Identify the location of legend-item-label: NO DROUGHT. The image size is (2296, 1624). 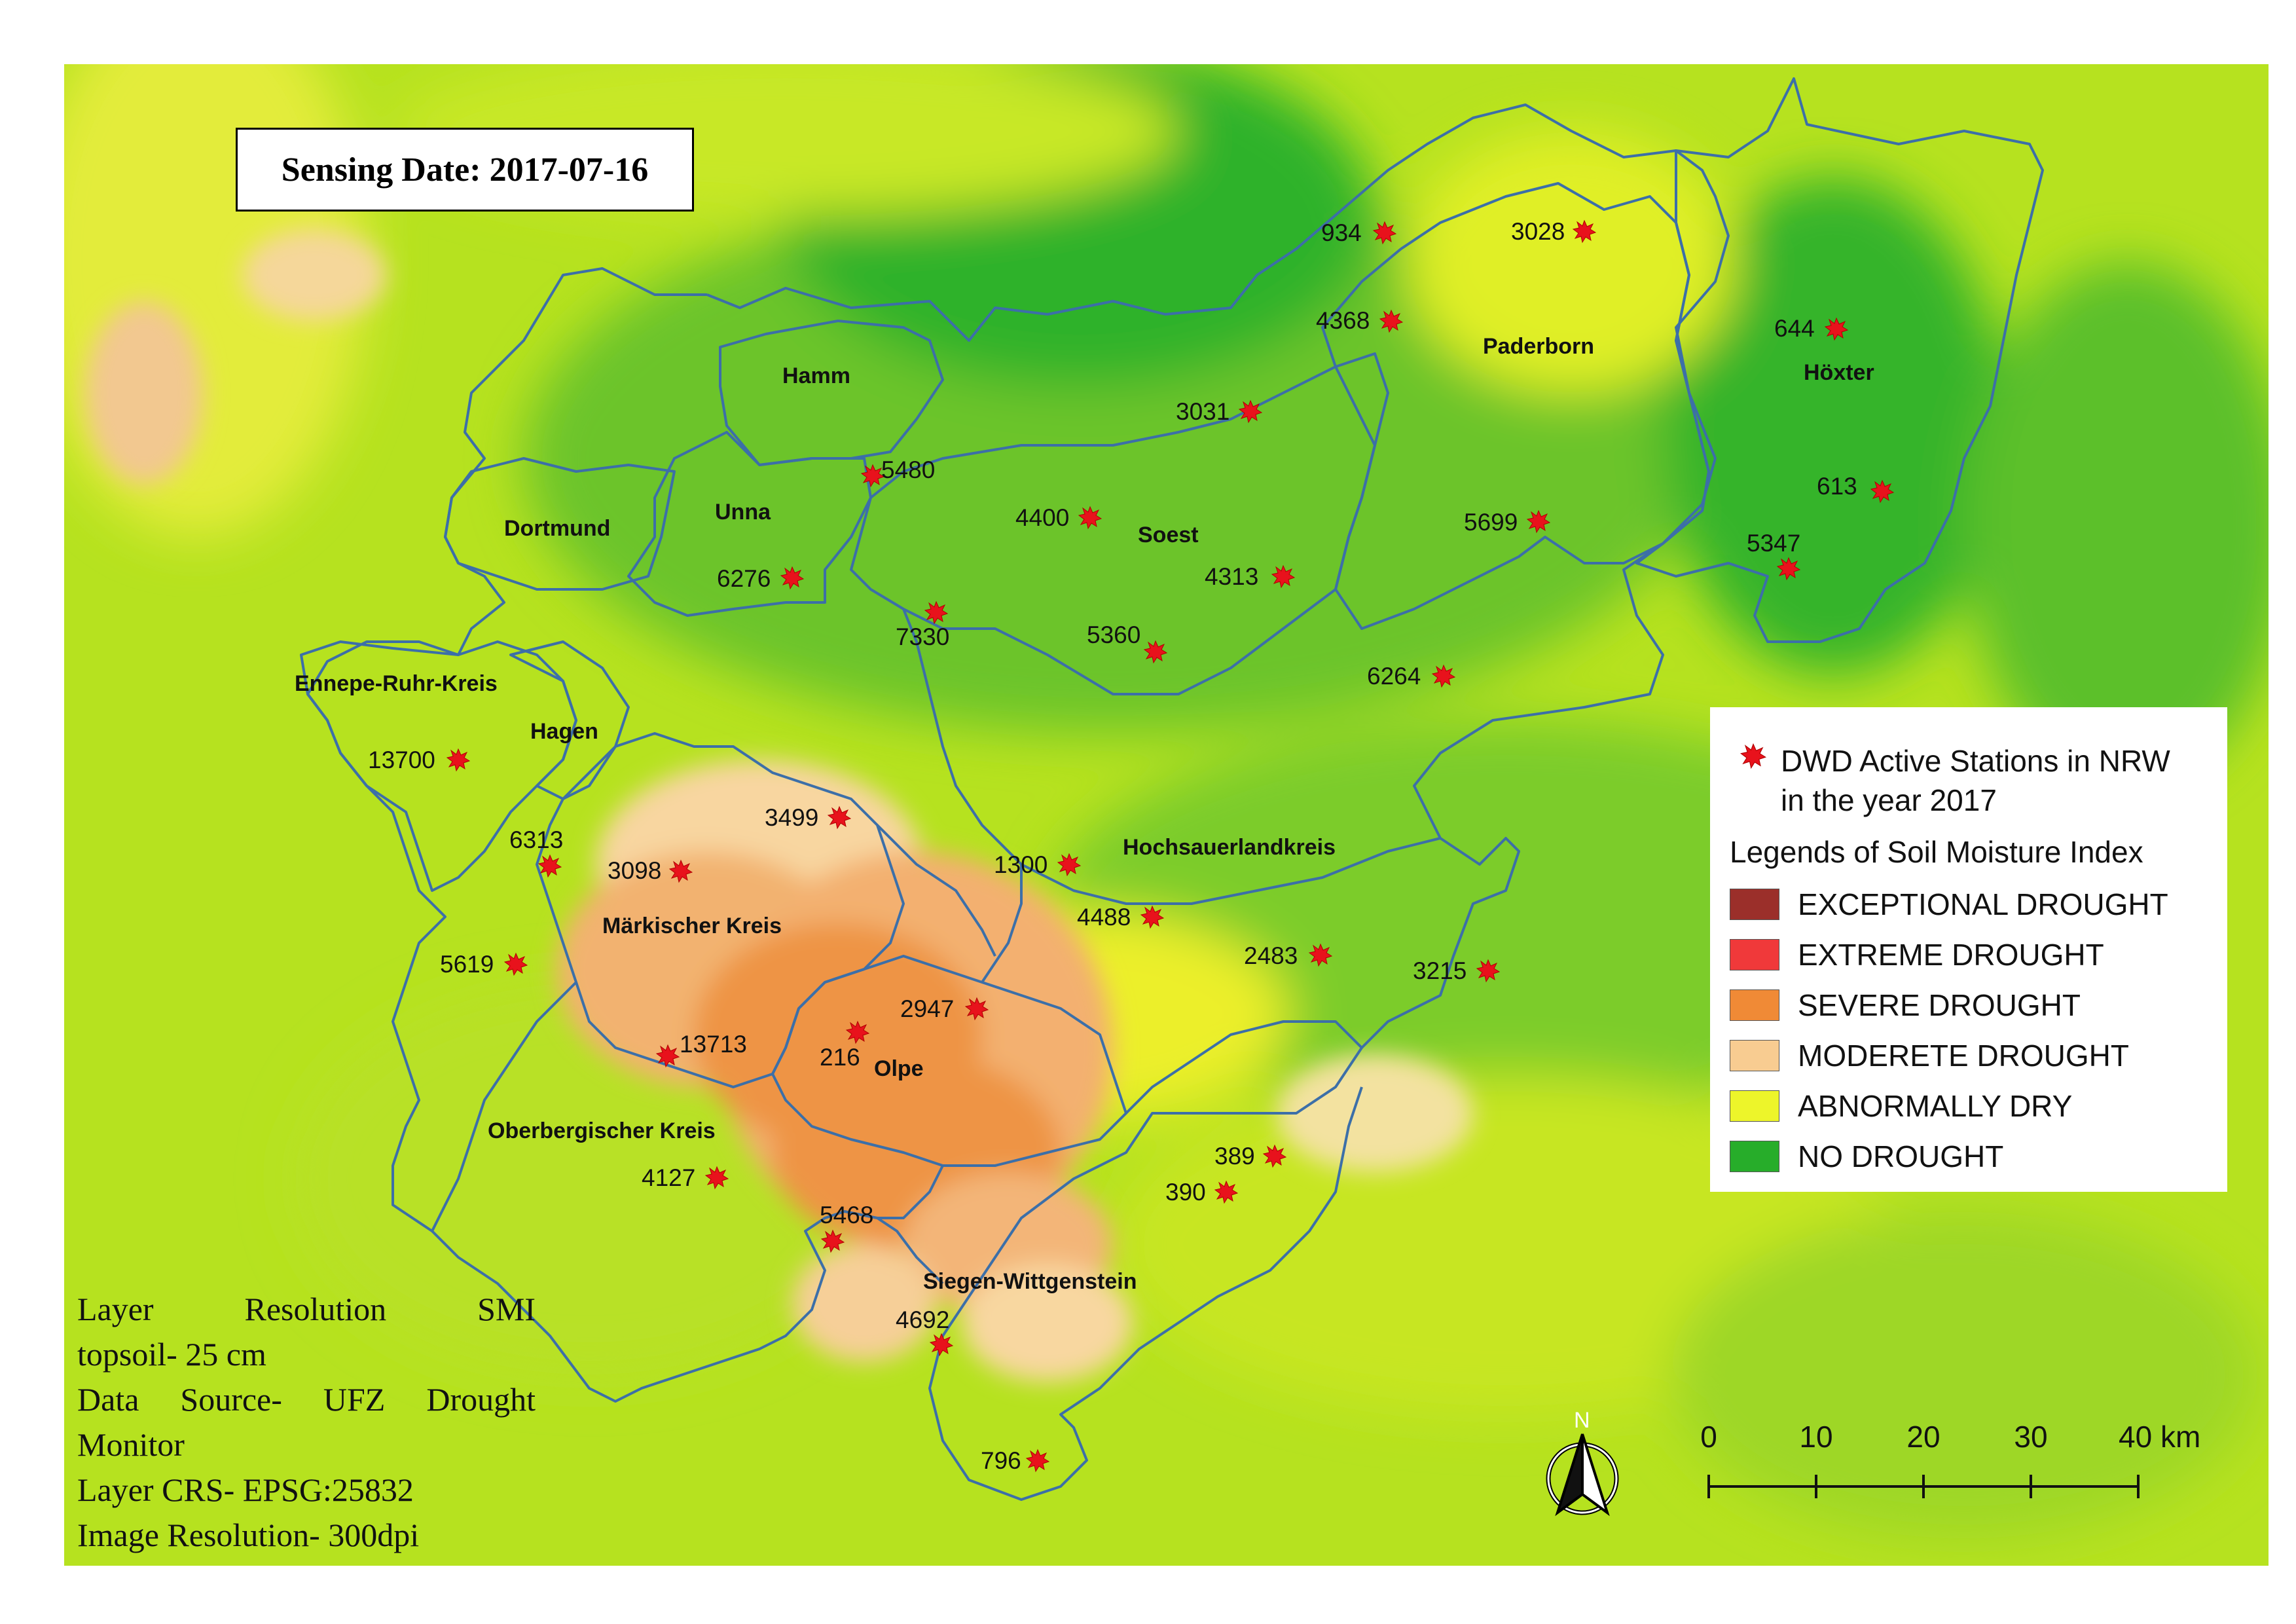
(1901, 1156).